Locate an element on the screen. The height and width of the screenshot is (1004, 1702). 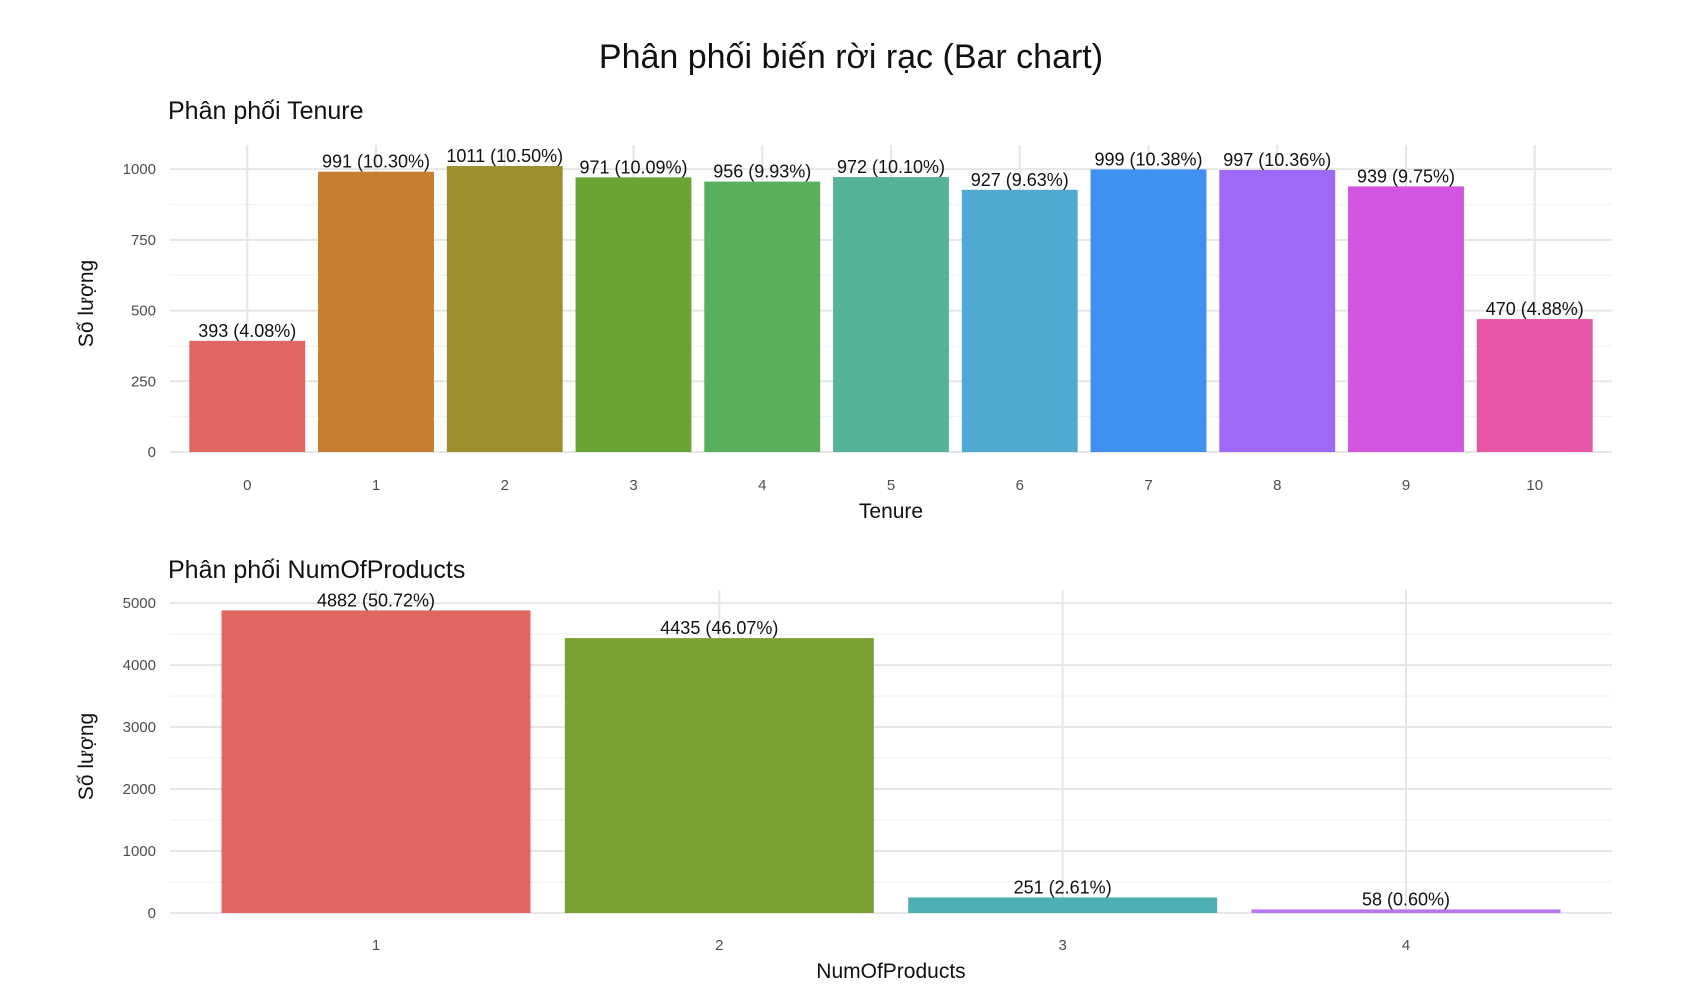
numofproducts-y-tick-label: 2000 is located at coordinates (139, 789).